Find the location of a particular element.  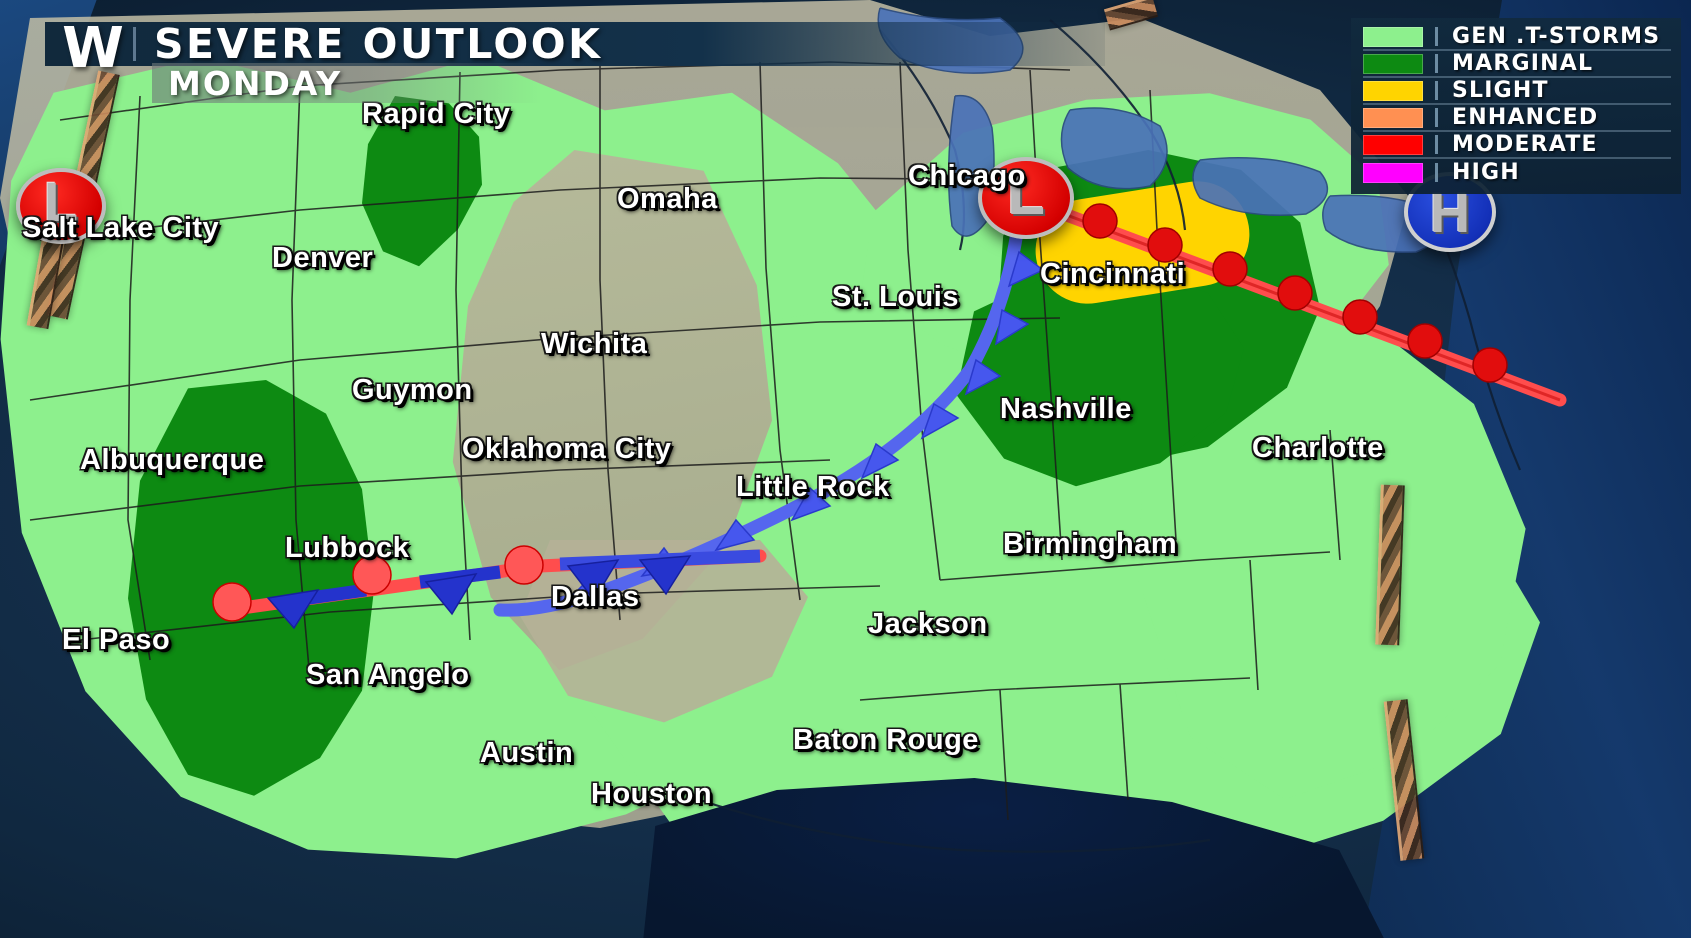

low-pressure-center-illinois: L is located at coordinates (1026, 198).